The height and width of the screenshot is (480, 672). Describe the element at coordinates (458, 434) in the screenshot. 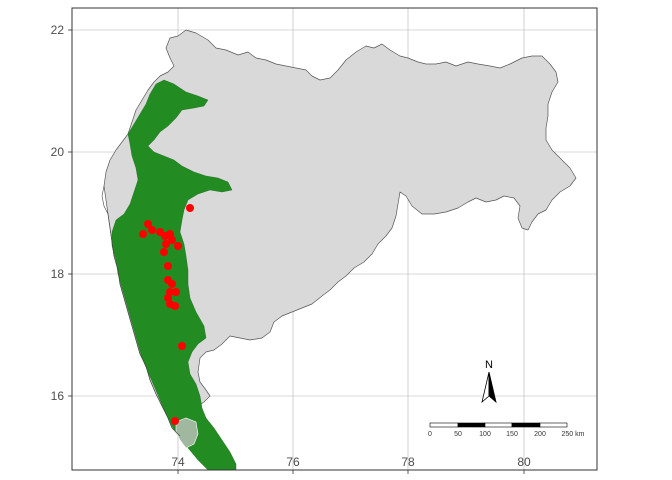

I see `scale-bar-label: 50` at that location.